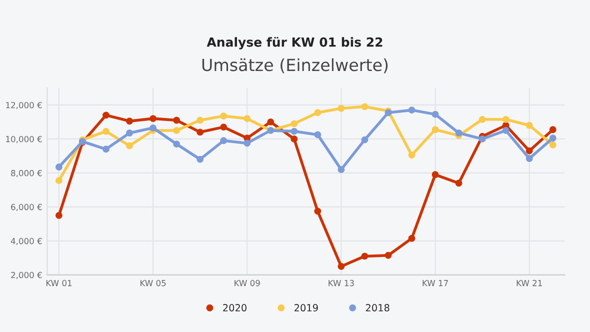 The width and height of the screenshot is (590, 332). Describe the element at coordinates (247, 283) in the screenshot. I see `x-tick-label: KW 09` at that location.